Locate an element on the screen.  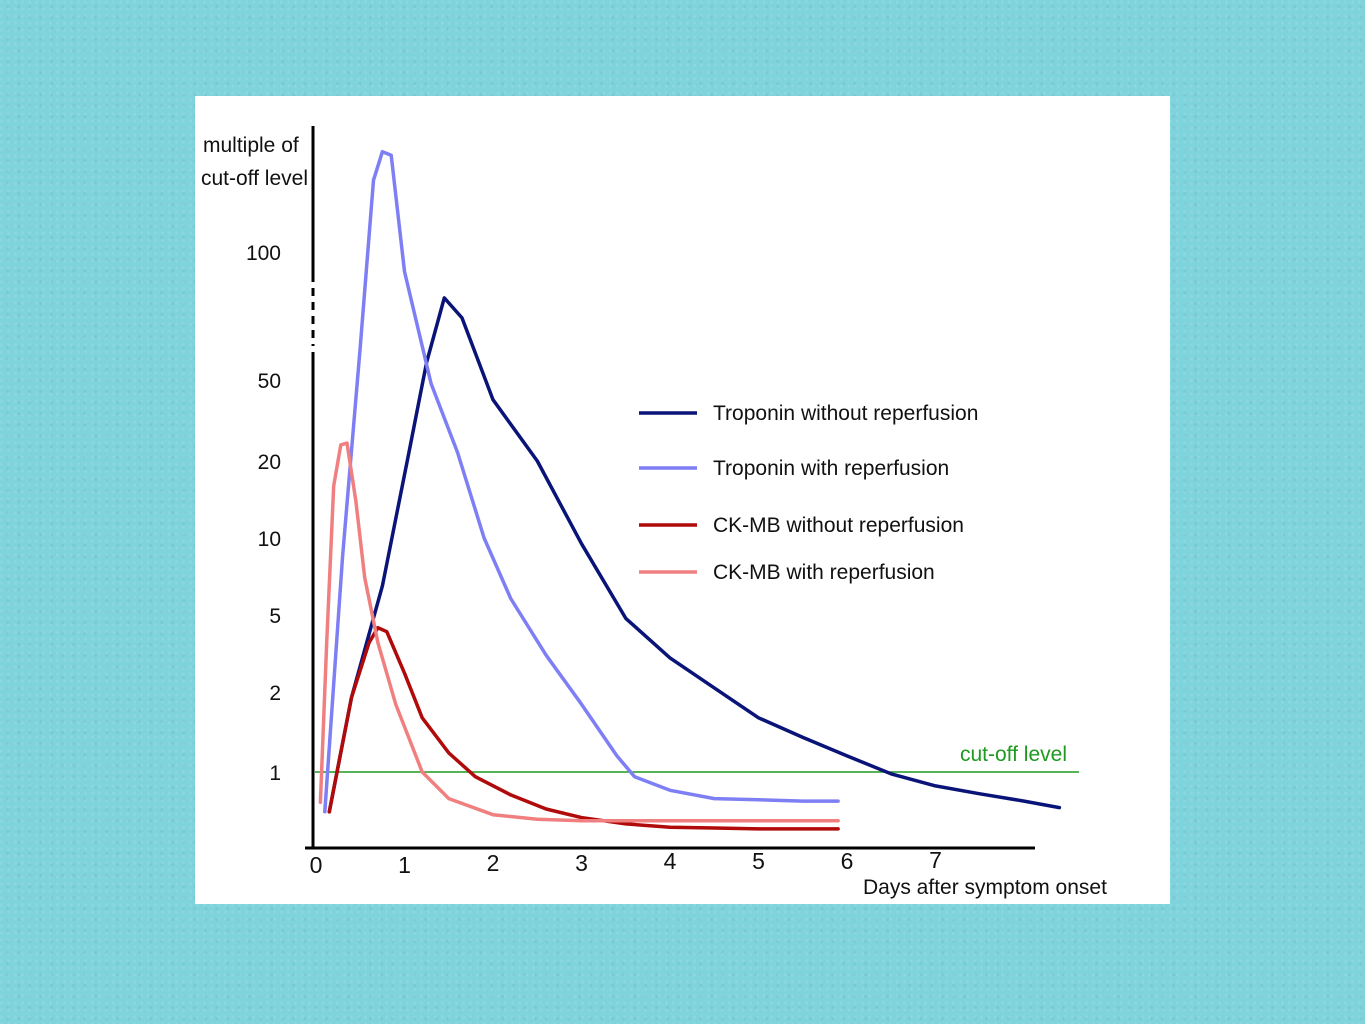
x-tick-label: 0 is located at coordinates (316, 865).